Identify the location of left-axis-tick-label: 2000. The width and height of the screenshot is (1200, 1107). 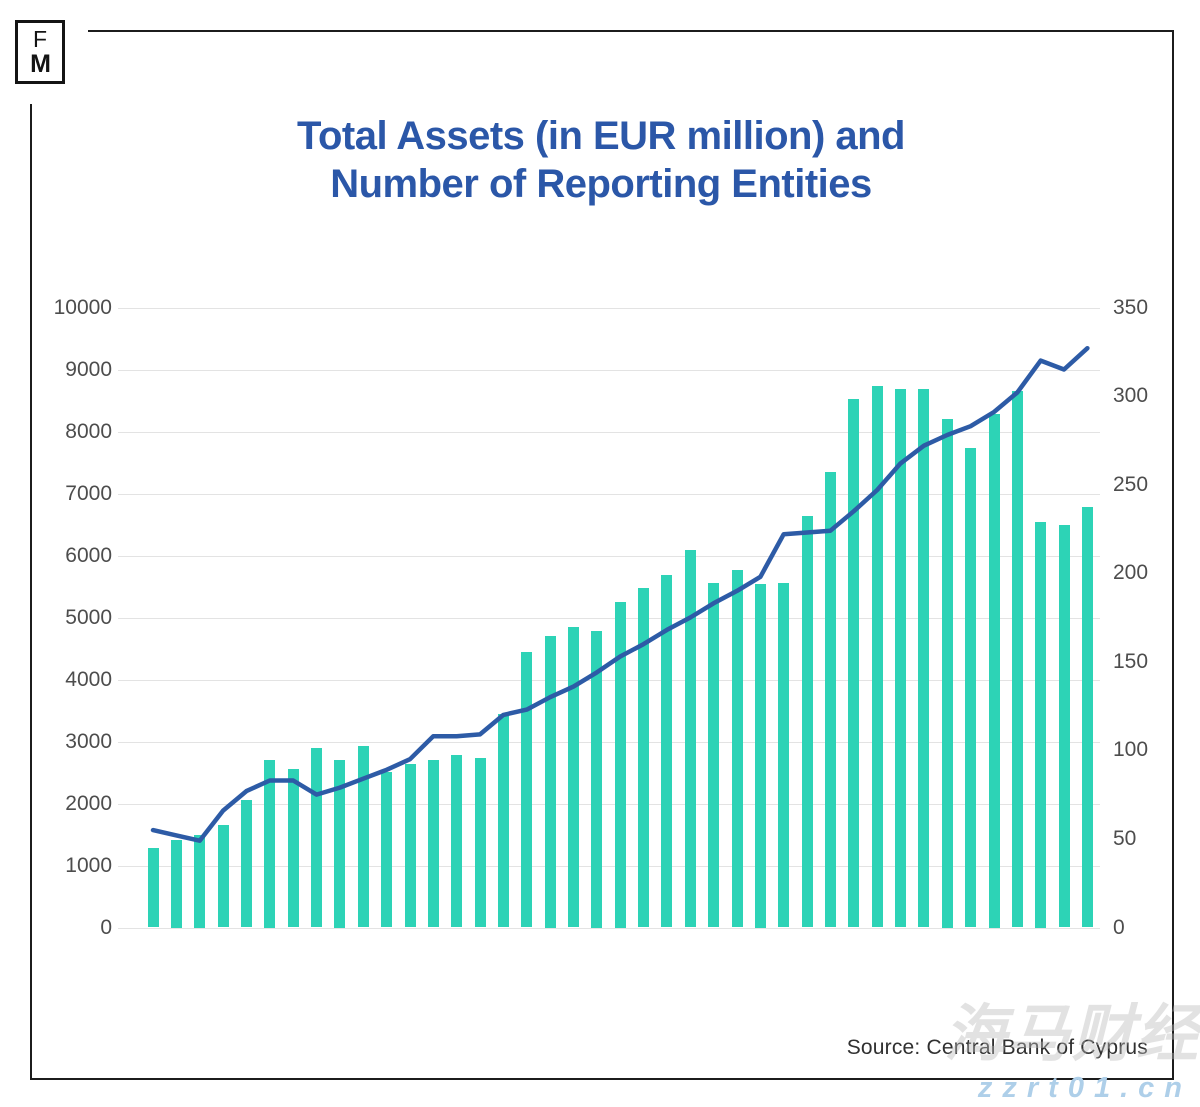
(88, 803).